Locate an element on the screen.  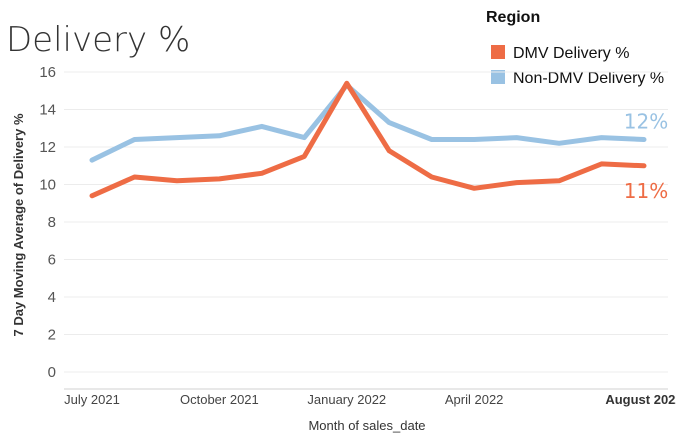
y-tick-label: 0 is located at coordinates (52, 372).